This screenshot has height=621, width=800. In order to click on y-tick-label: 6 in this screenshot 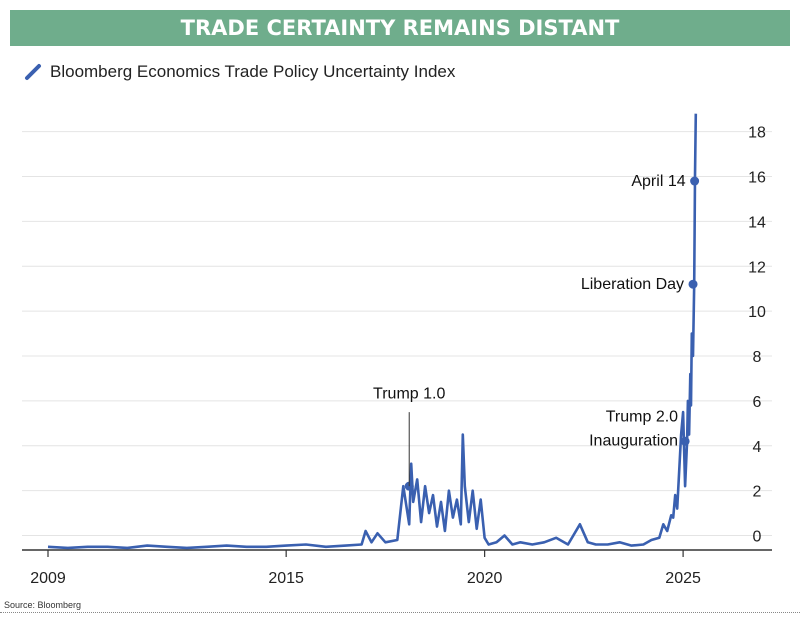, I will do `click(757, 402)`.